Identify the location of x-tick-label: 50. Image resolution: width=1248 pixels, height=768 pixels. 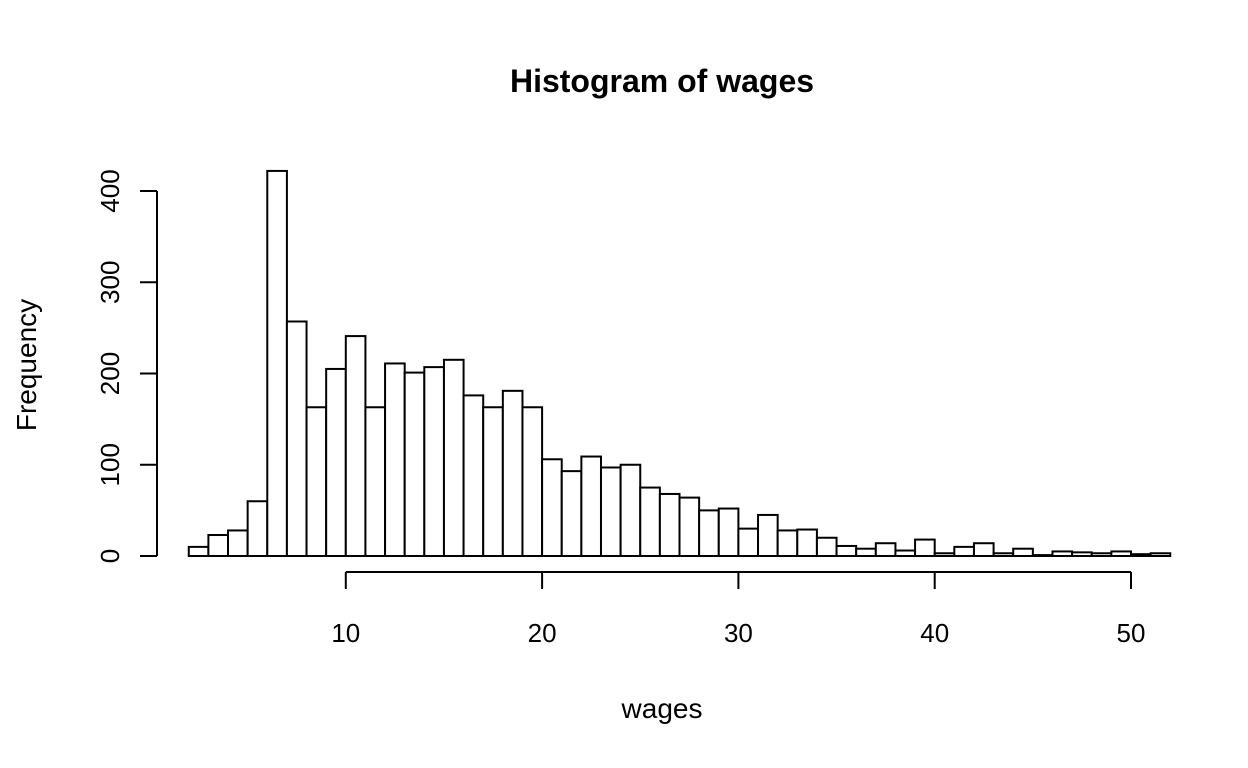
(1131, 633).